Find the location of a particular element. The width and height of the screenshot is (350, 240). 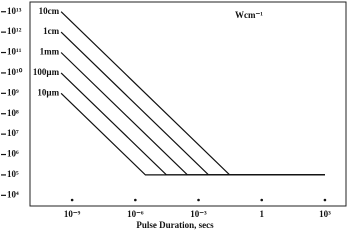

y-tick-label: 10⁷ is located at coordinates (13, 133).